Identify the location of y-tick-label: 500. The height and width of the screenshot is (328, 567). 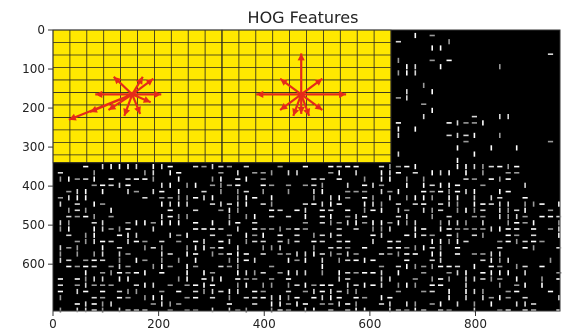
(33, 225).